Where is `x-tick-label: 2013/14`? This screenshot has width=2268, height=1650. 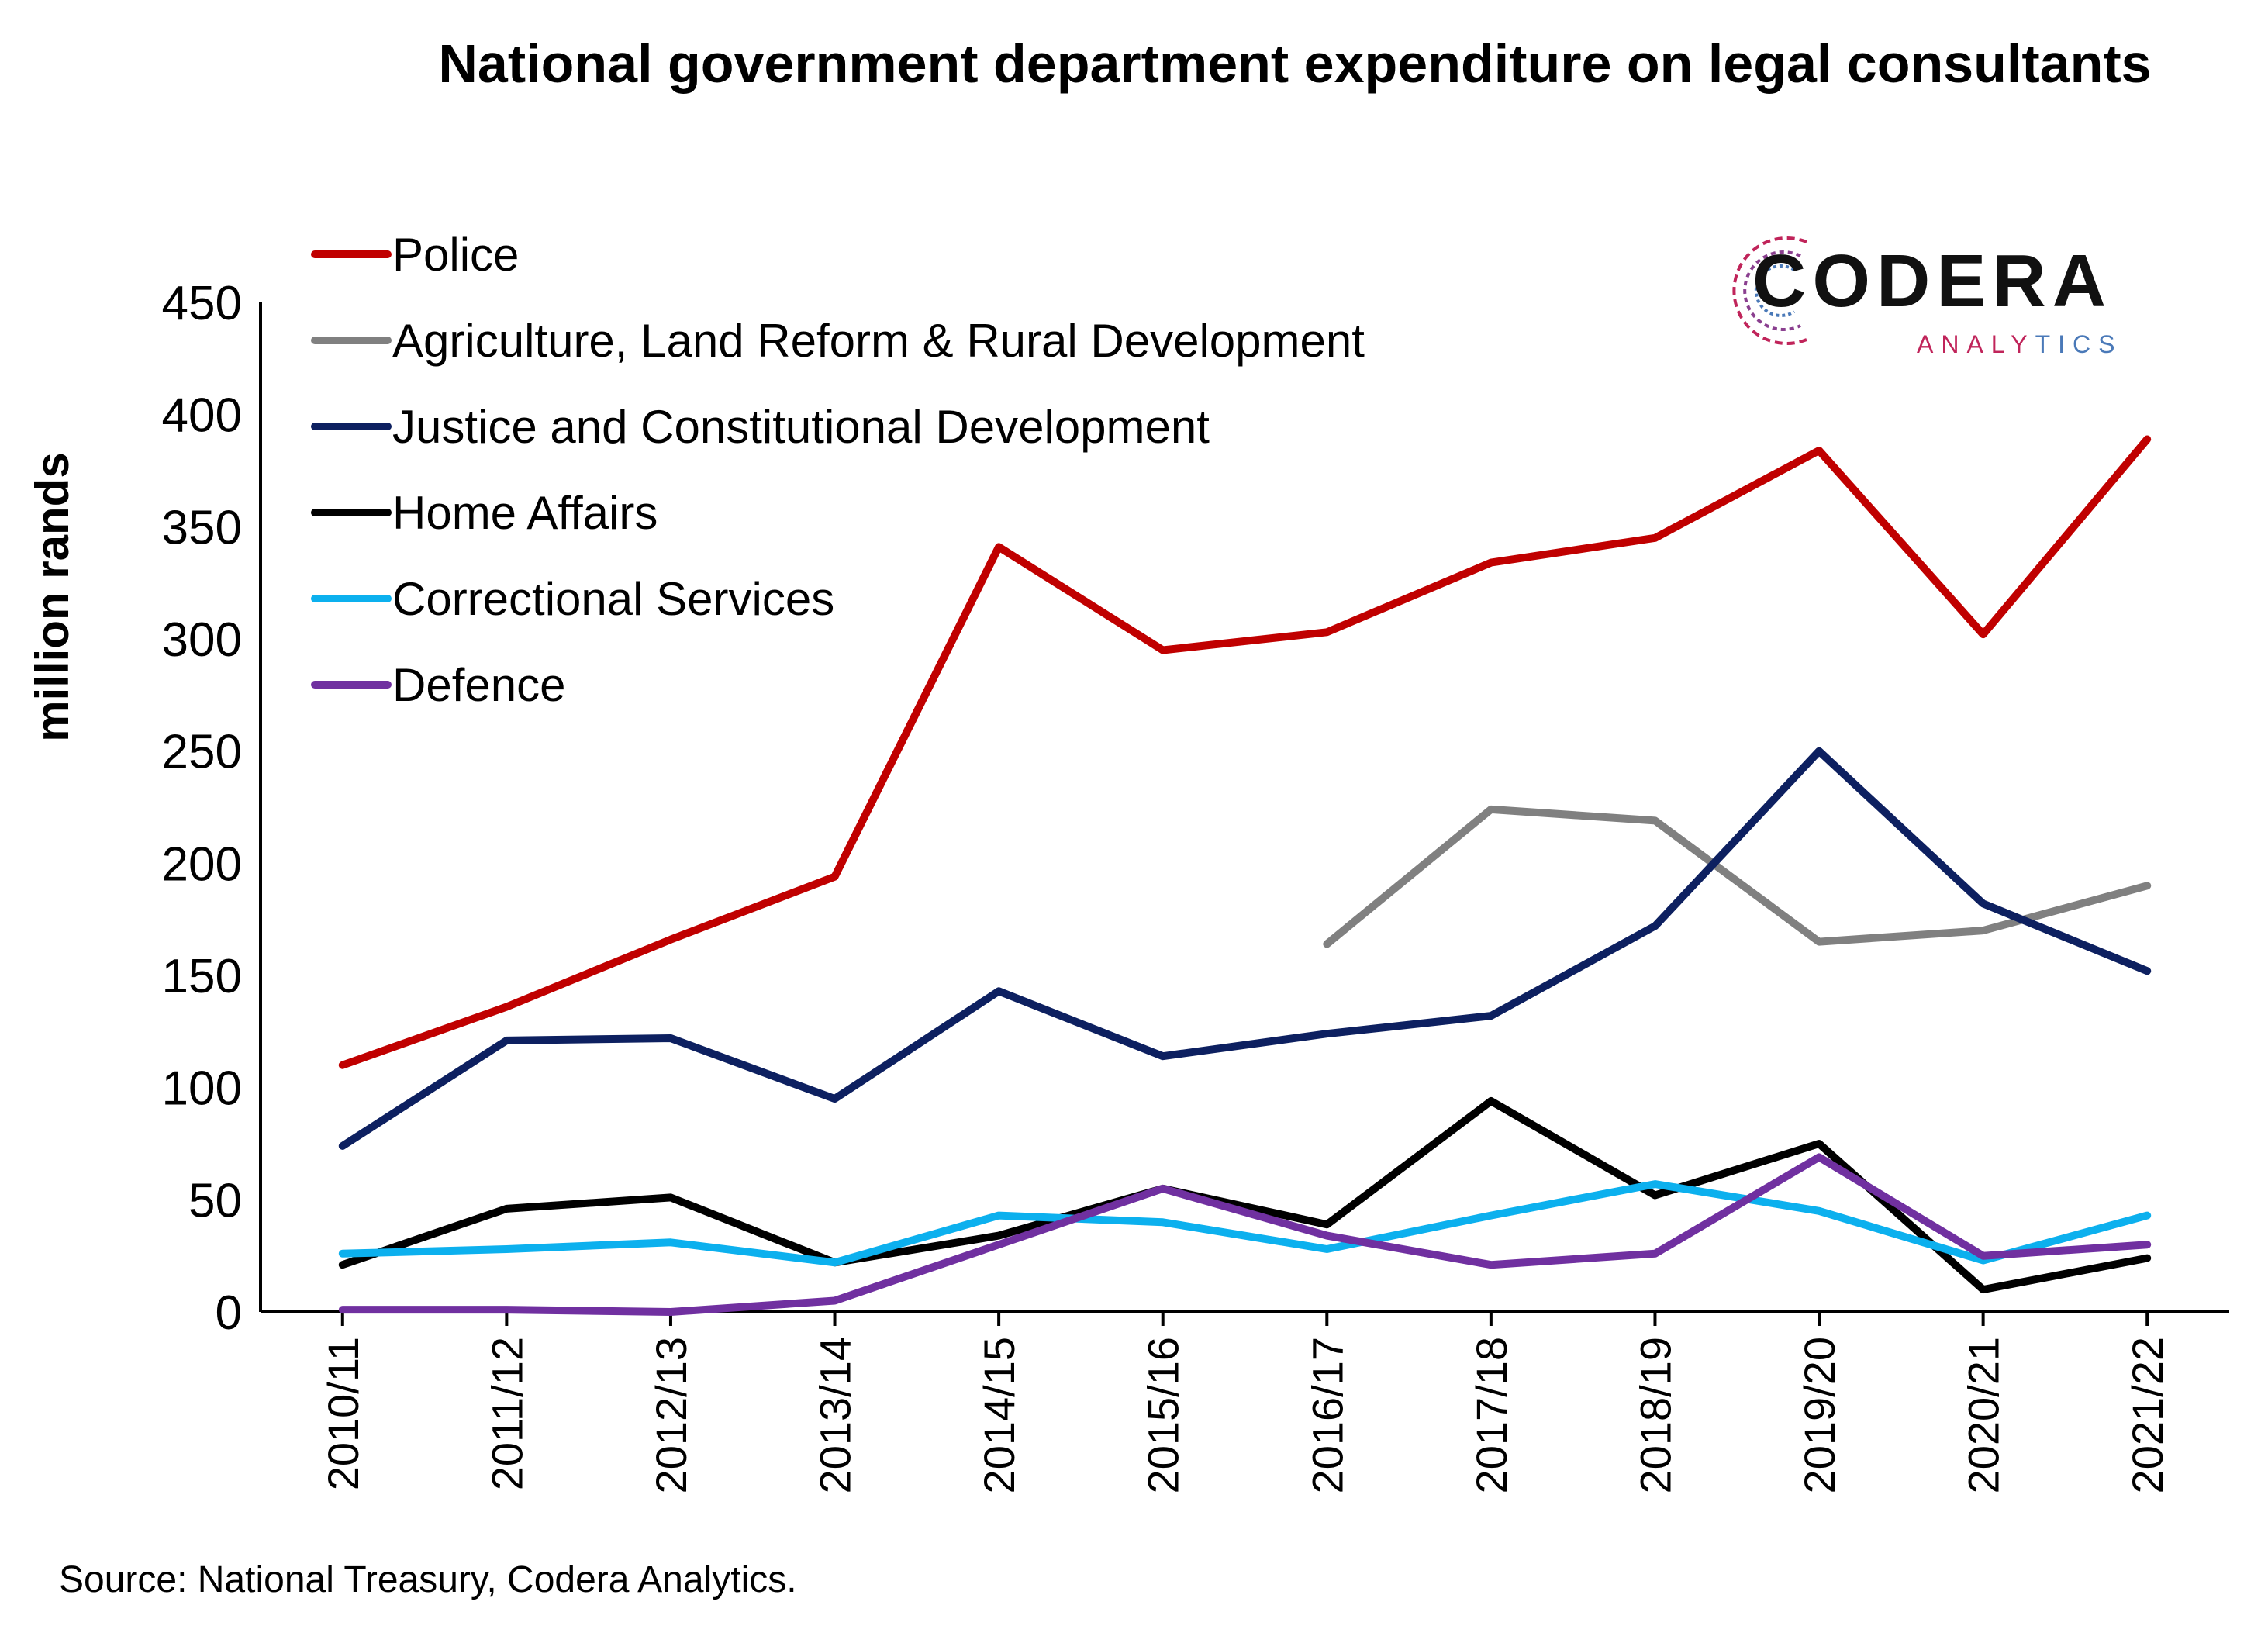
x-tick-label: 2013/14 is located at coordinates (835, 1415).